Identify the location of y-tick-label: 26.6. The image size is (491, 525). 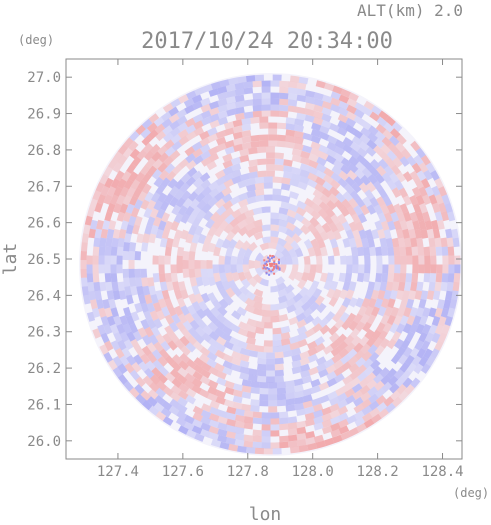
(44, 224).